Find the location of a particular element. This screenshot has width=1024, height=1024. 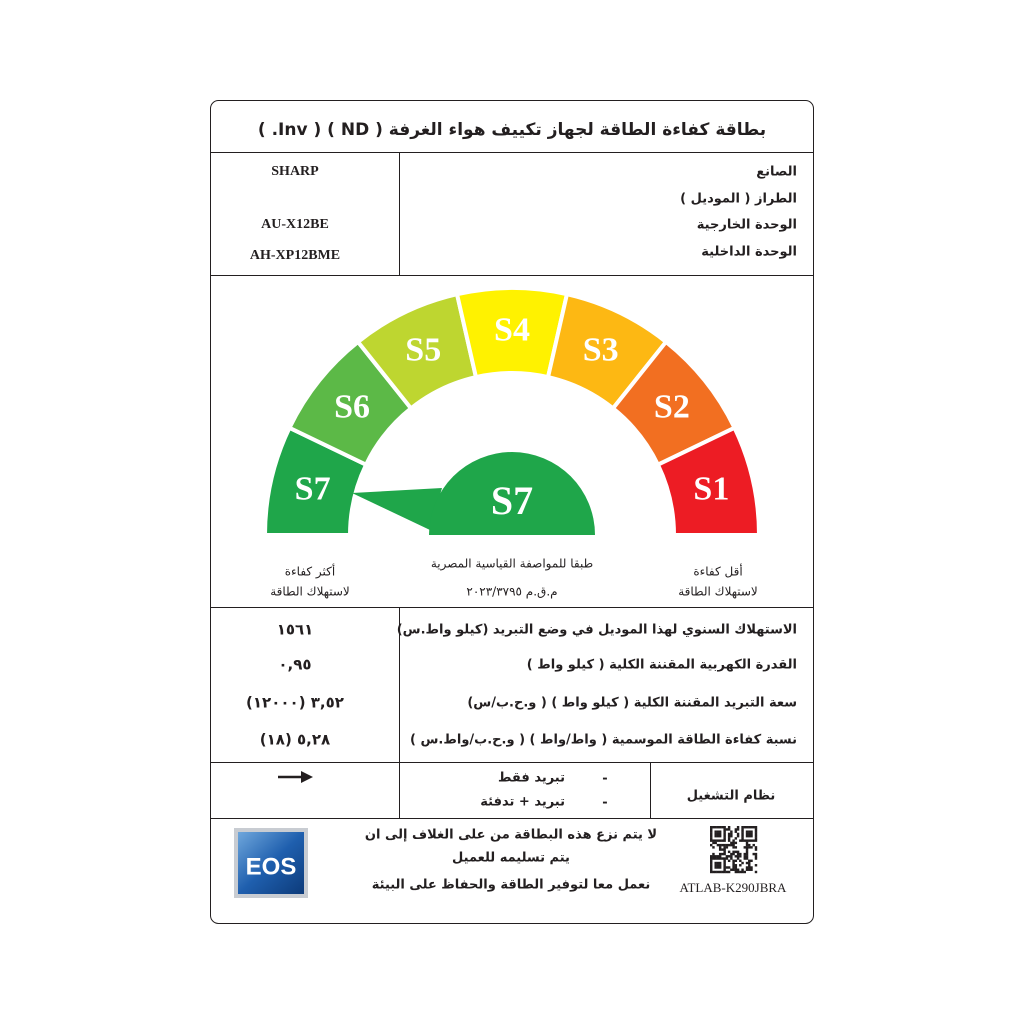

gauge-label: S3 is located at coordinates (601, 350).